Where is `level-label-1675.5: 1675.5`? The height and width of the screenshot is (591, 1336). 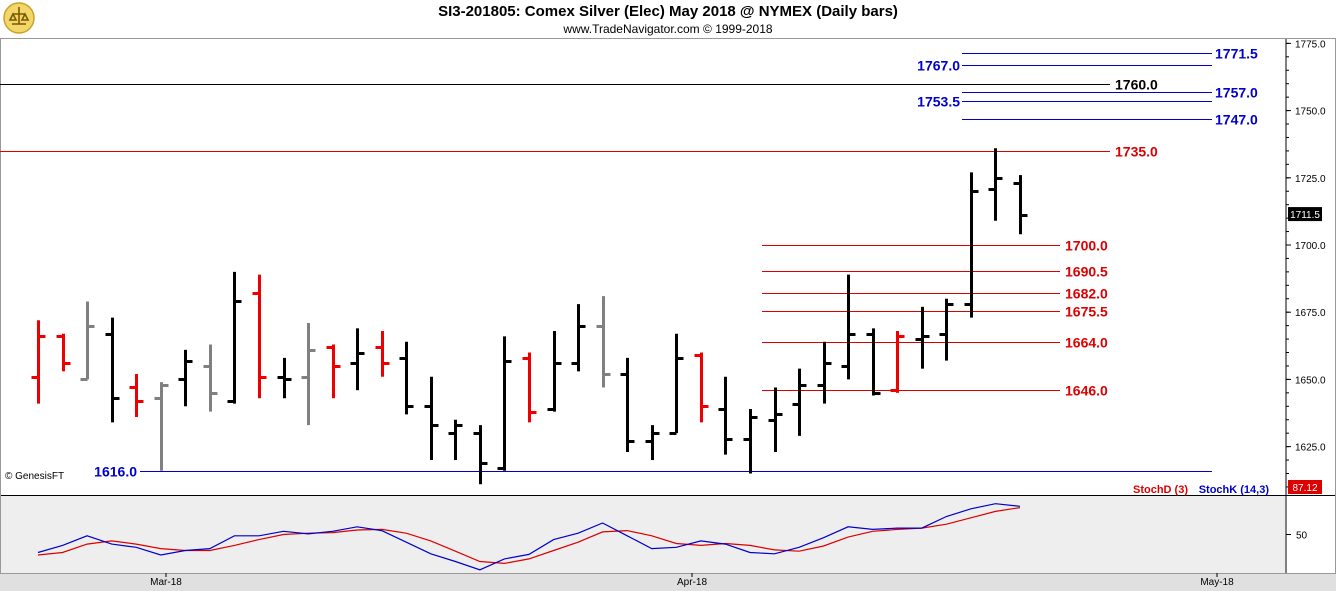 level-label-1675.5: 1675.5 is located at coordinates (1086, 312).